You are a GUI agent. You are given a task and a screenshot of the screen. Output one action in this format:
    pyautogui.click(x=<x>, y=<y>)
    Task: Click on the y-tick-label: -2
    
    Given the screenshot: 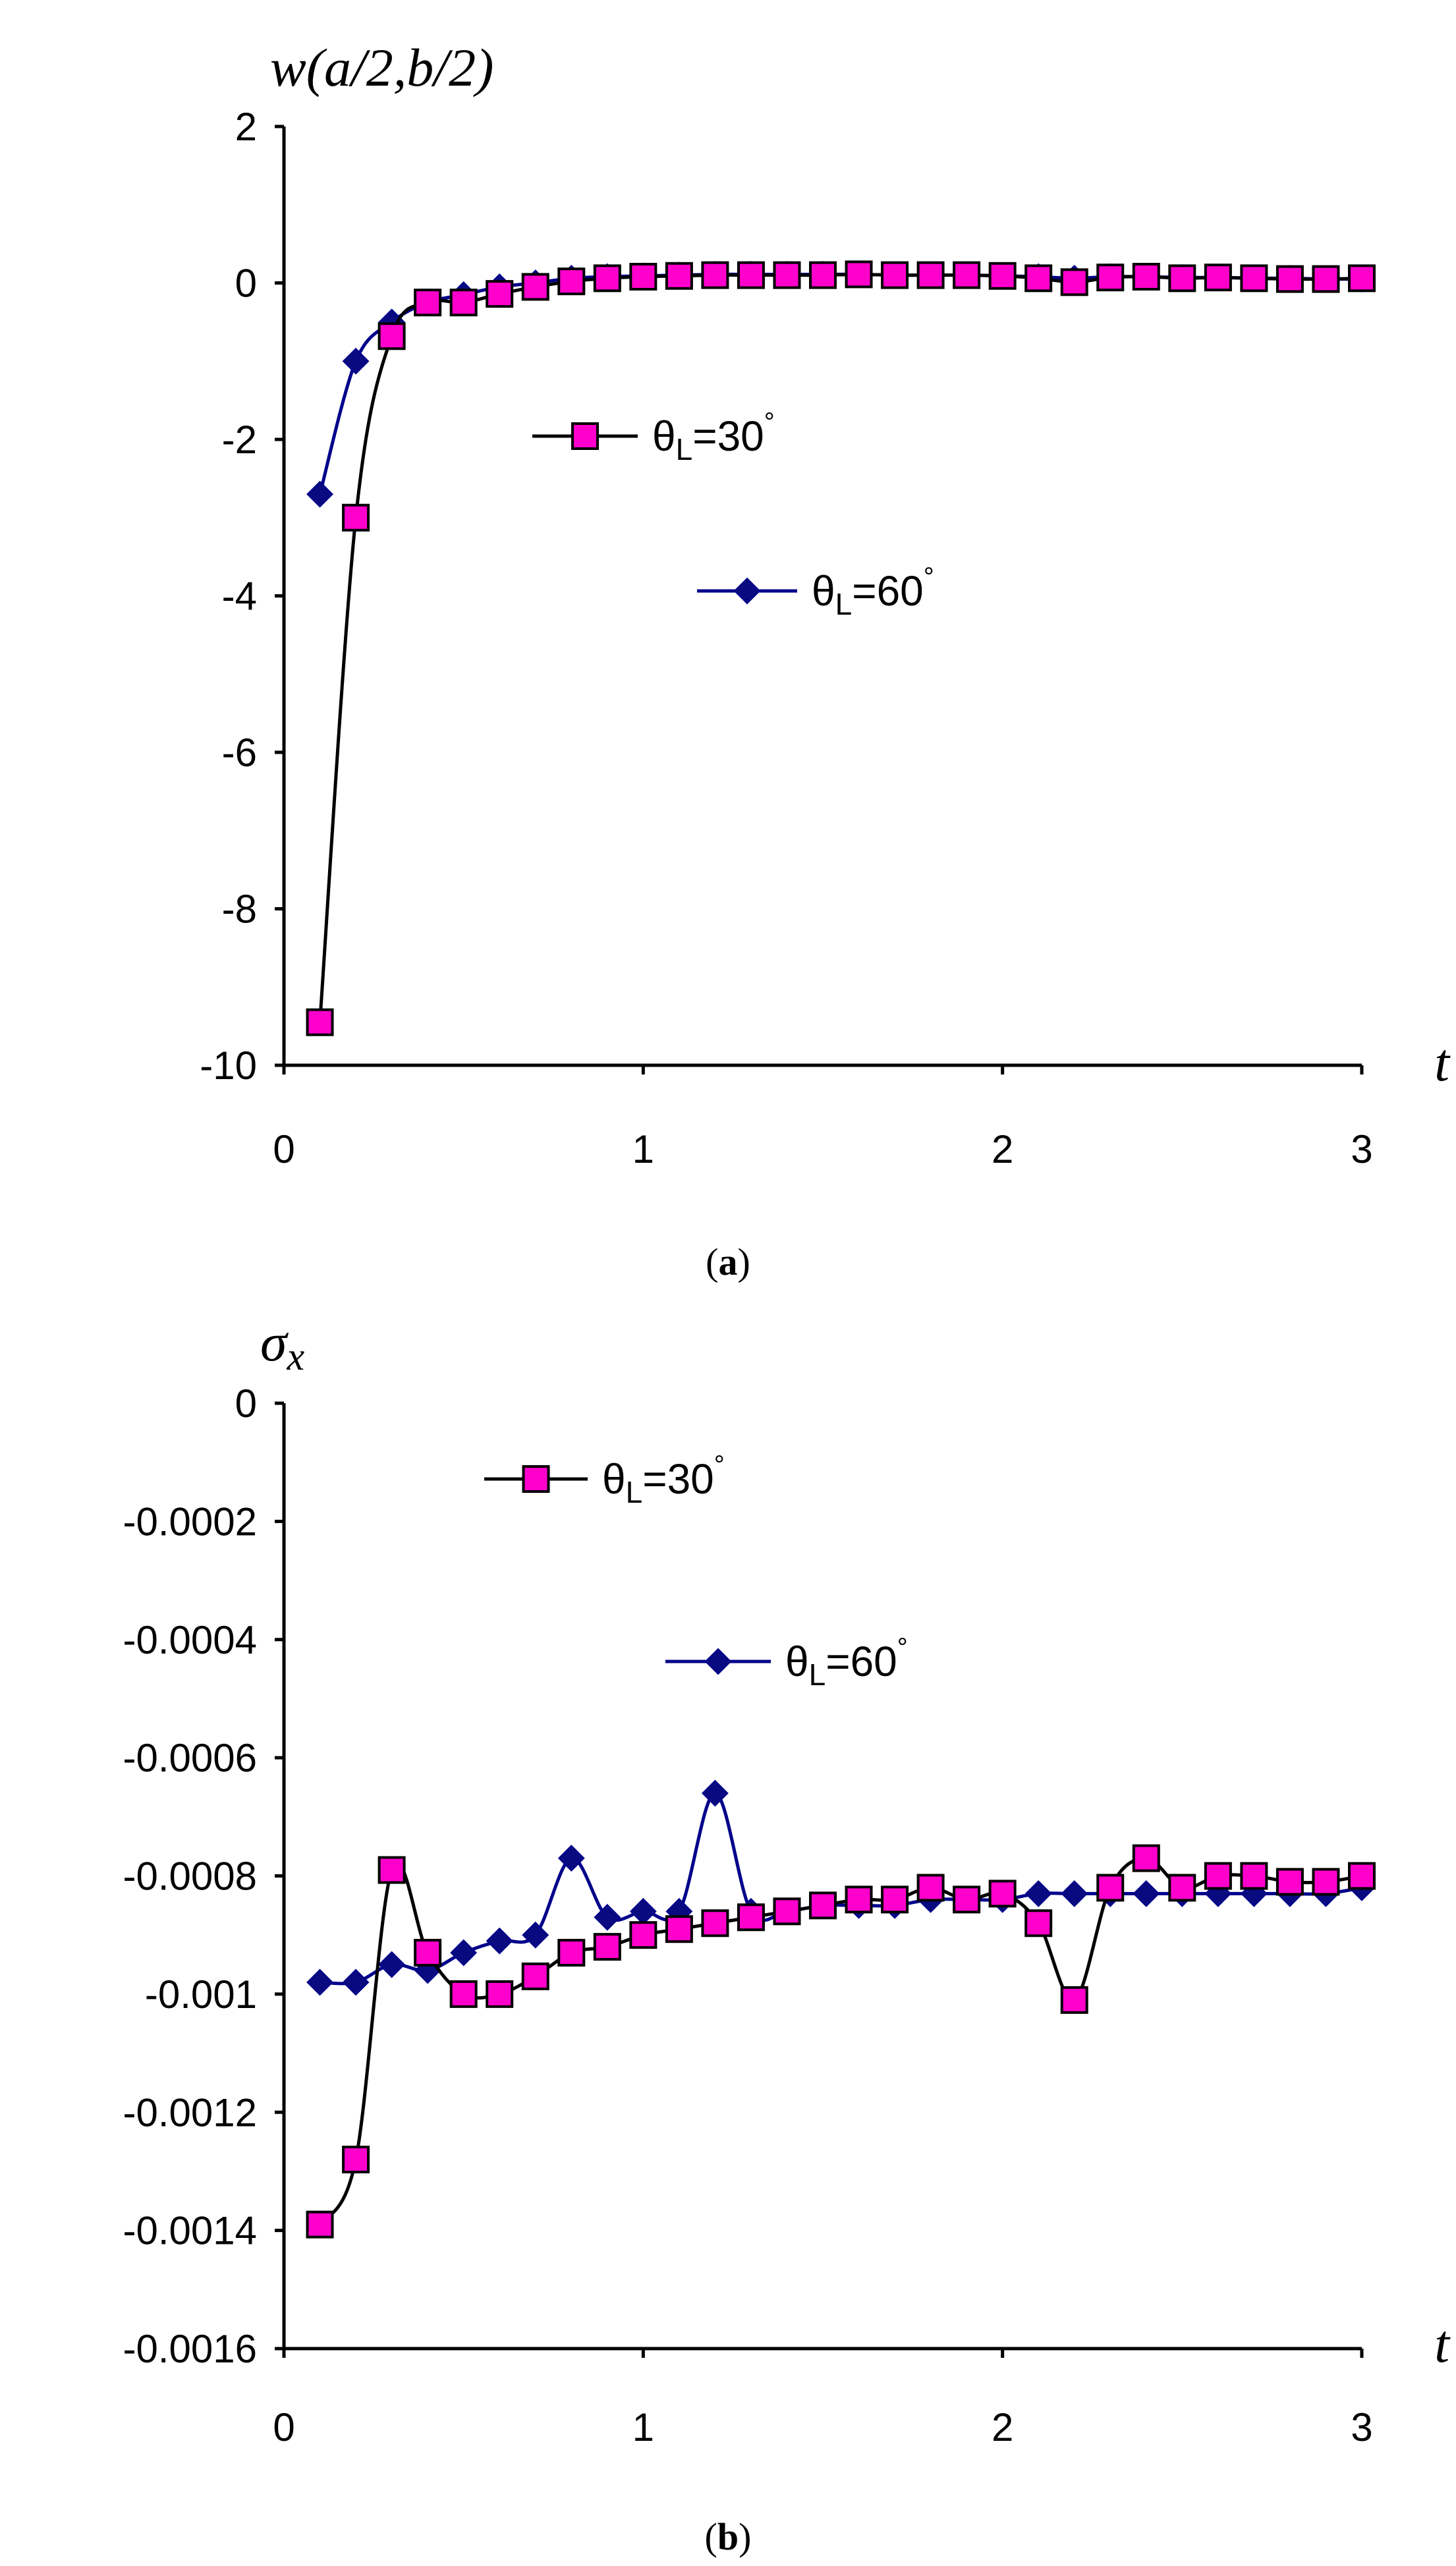 What is the action you would take?
    pyautogui.click(x=239, y=440)
    